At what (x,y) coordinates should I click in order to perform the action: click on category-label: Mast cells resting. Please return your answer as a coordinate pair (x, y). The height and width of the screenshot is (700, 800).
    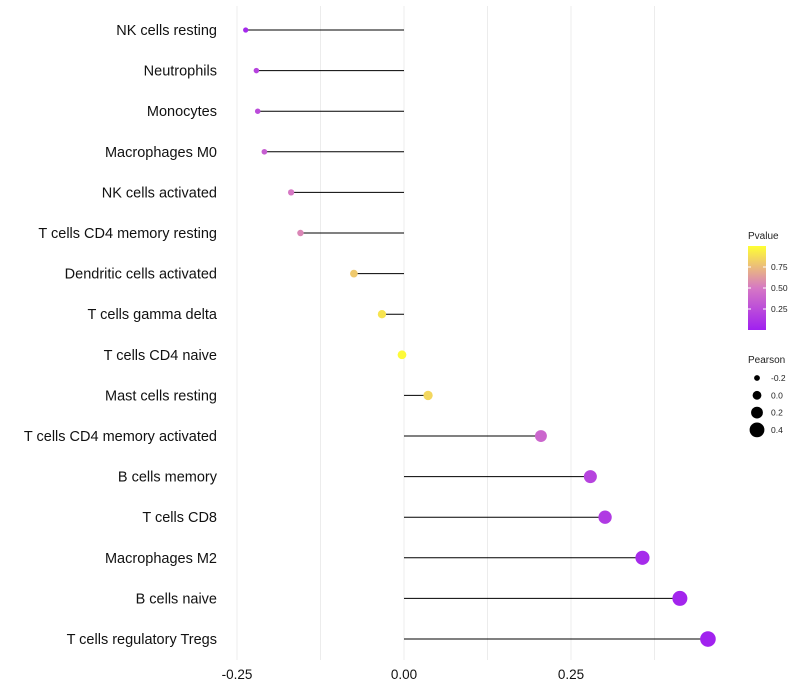
    Looking at the image, I should click on (161, 396).